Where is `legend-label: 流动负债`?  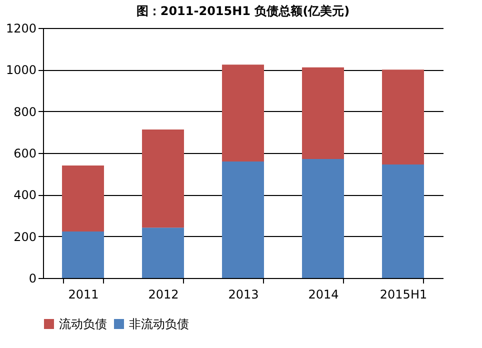
legend-label: 流动负债 is located at coordinates (83, 324).